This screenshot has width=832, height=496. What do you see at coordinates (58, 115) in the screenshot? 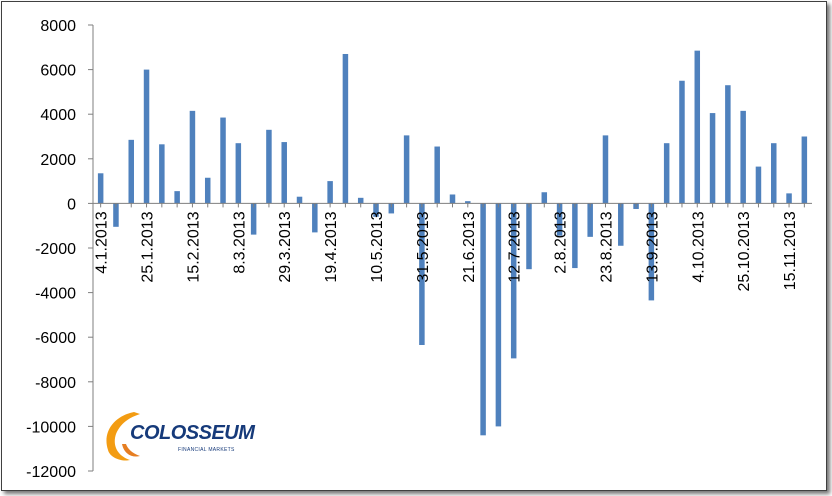
I see `y-tick-label: 4000` at bounding box center [58, 115].